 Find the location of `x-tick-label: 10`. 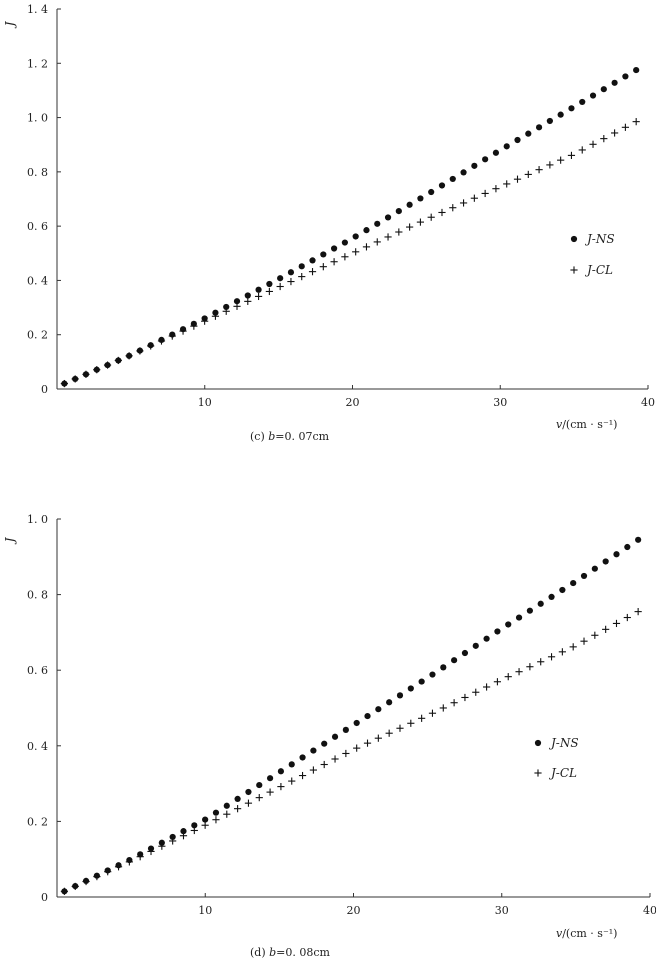

x-tick-label: 10 is located at coordinates (205, 910).